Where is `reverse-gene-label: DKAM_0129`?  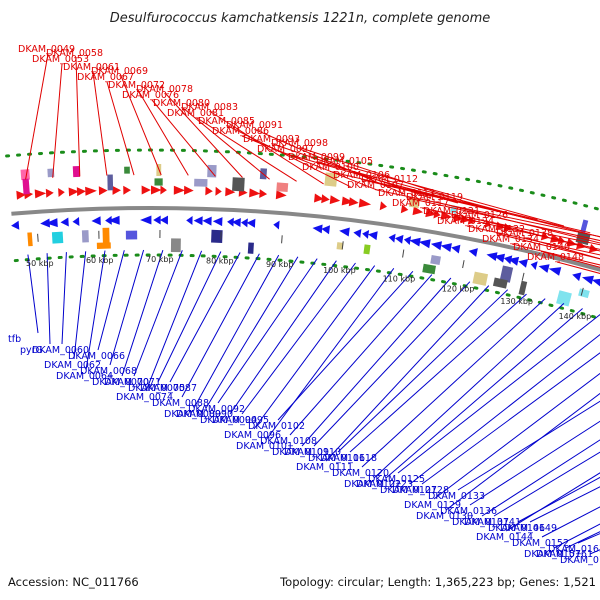 reverse-gene-label: DKAM_0129 is located at coordinates (432, 505).